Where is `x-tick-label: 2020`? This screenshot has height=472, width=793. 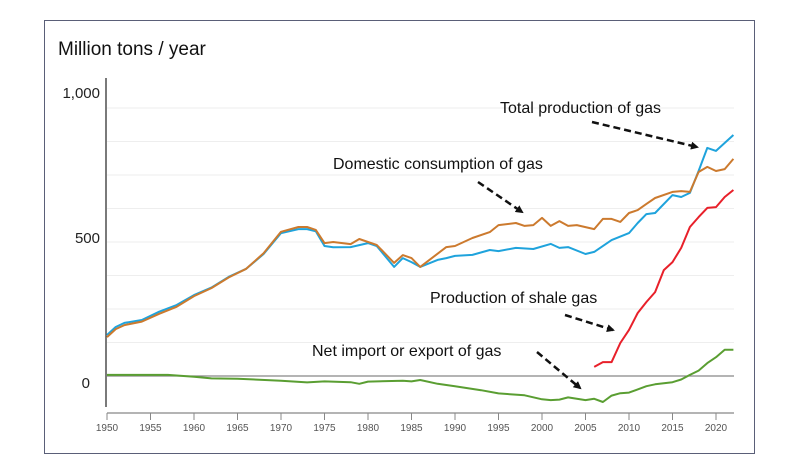 x-tick-label: 2020 is located at coordinates (716, 428).